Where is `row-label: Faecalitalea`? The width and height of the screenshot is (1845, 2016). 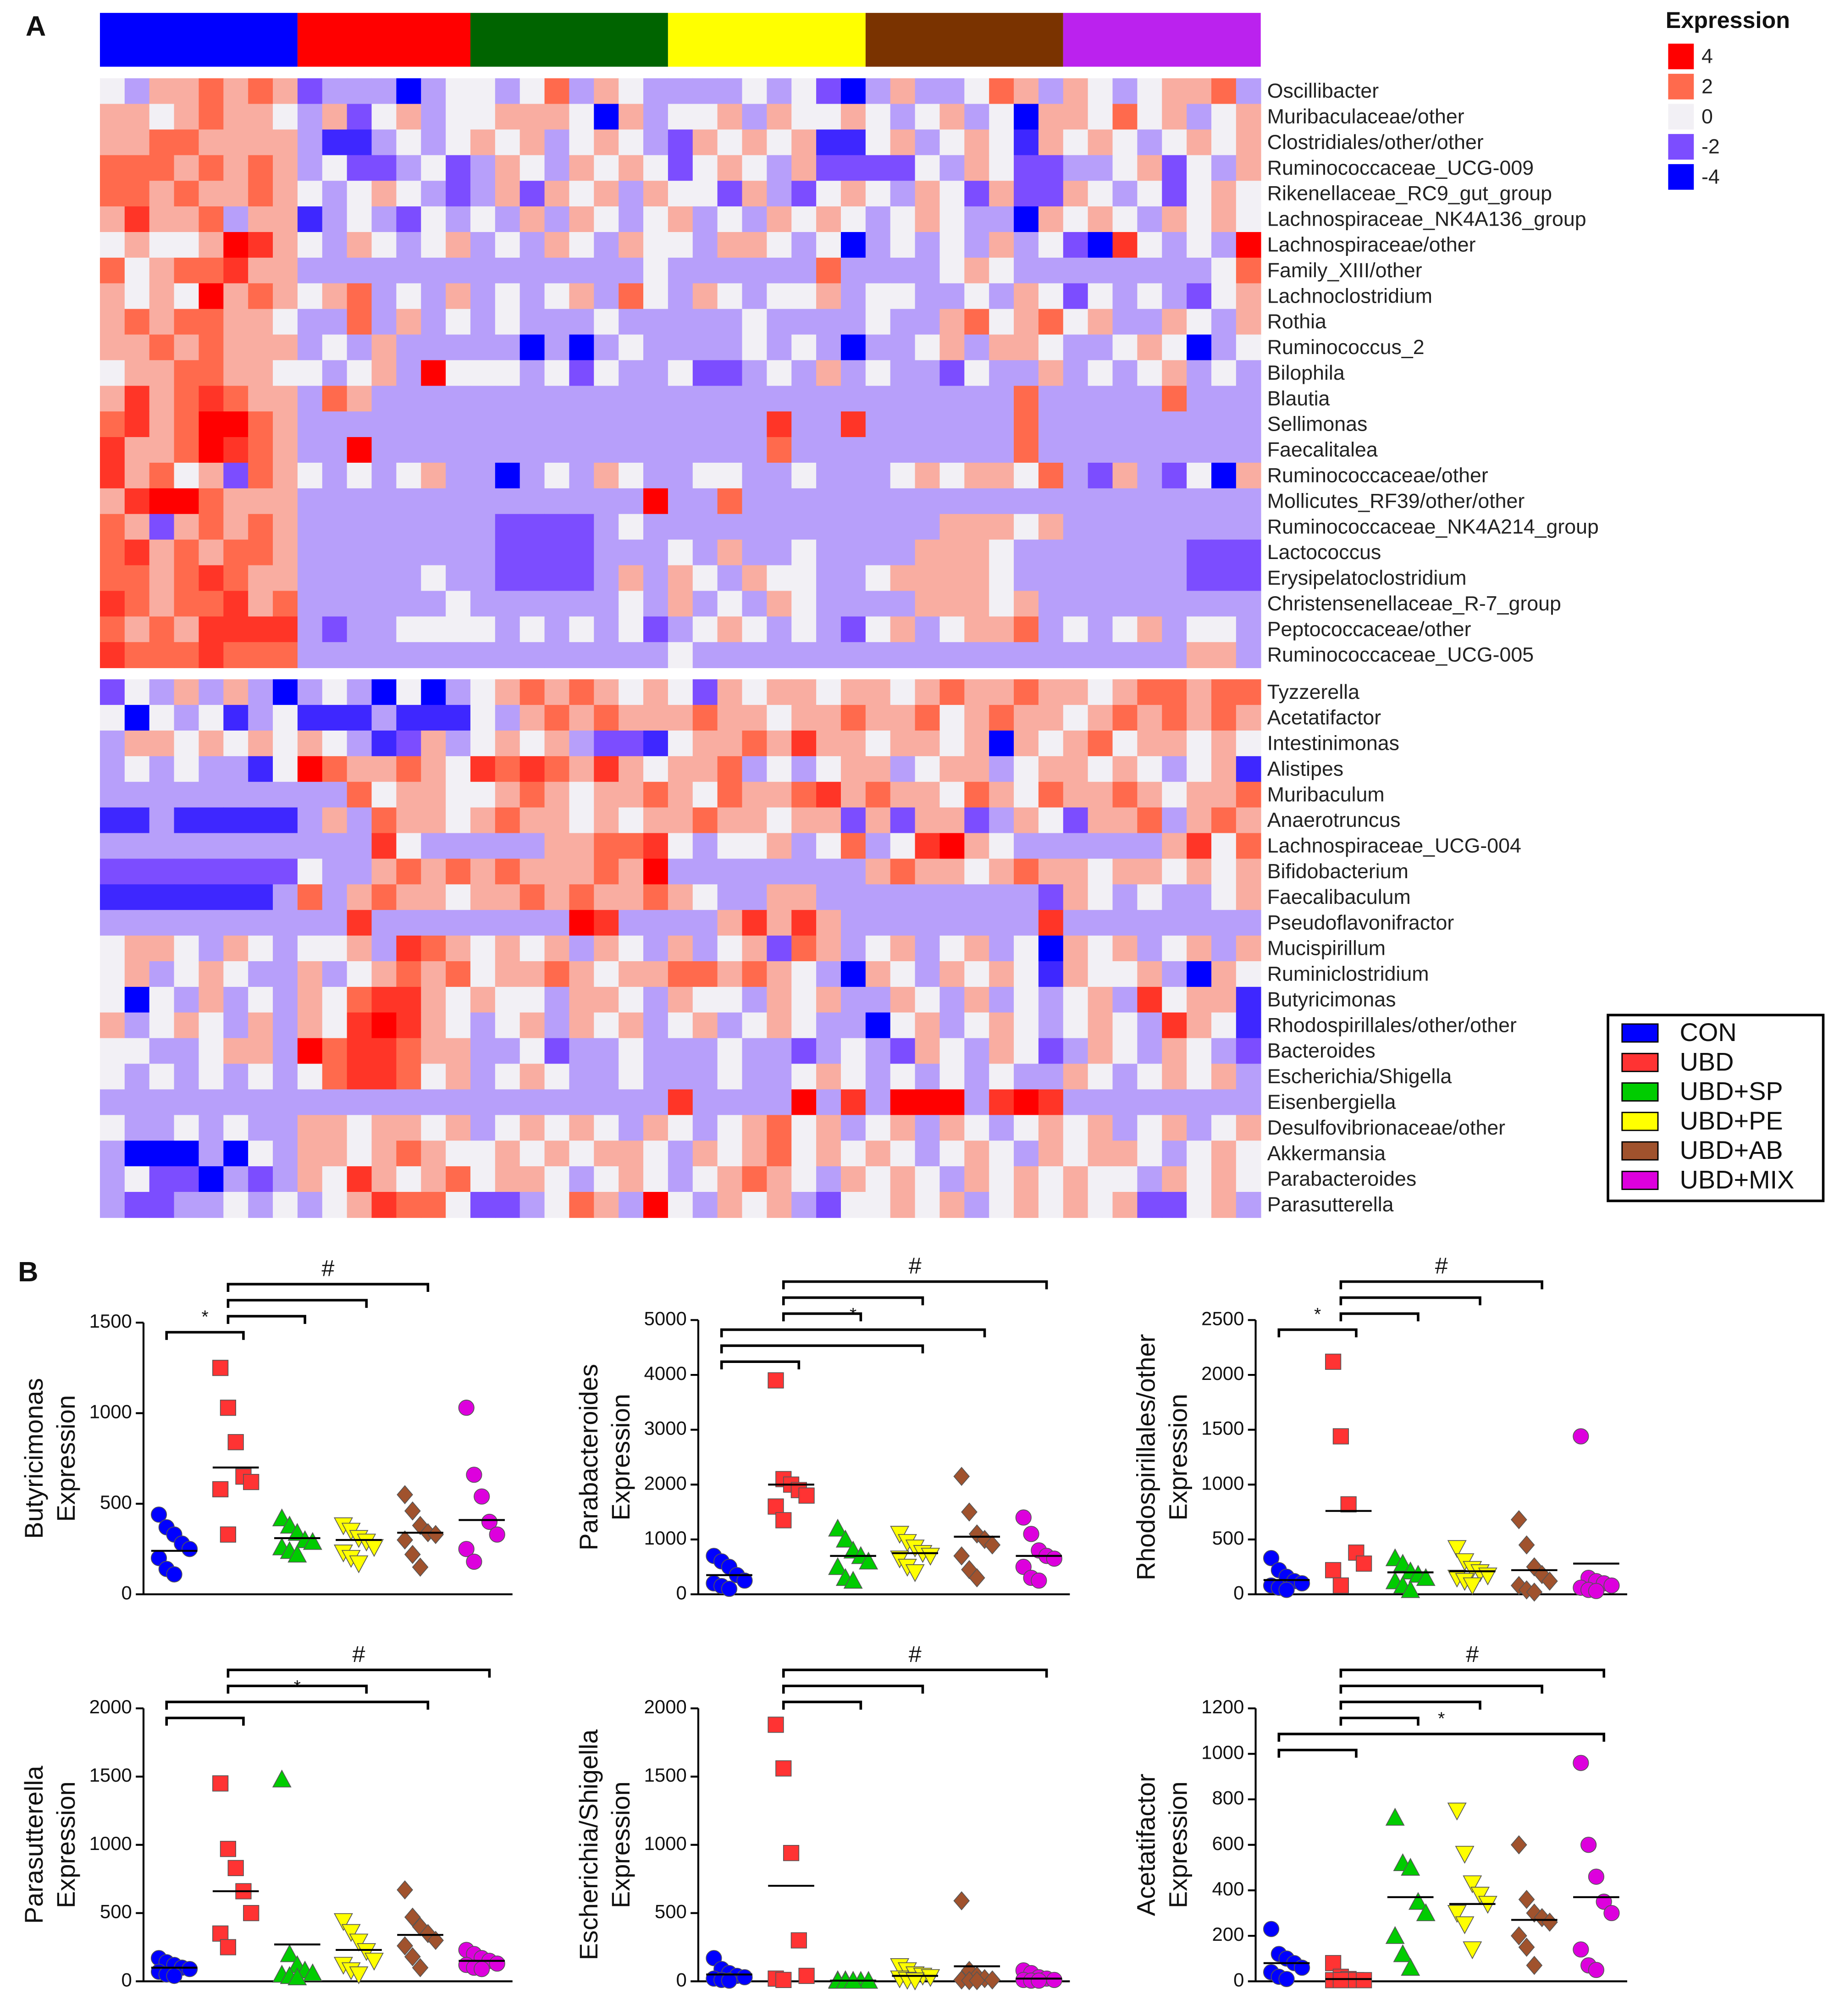
row-label: Faecalitalea is located at coordinates (1322, 450).